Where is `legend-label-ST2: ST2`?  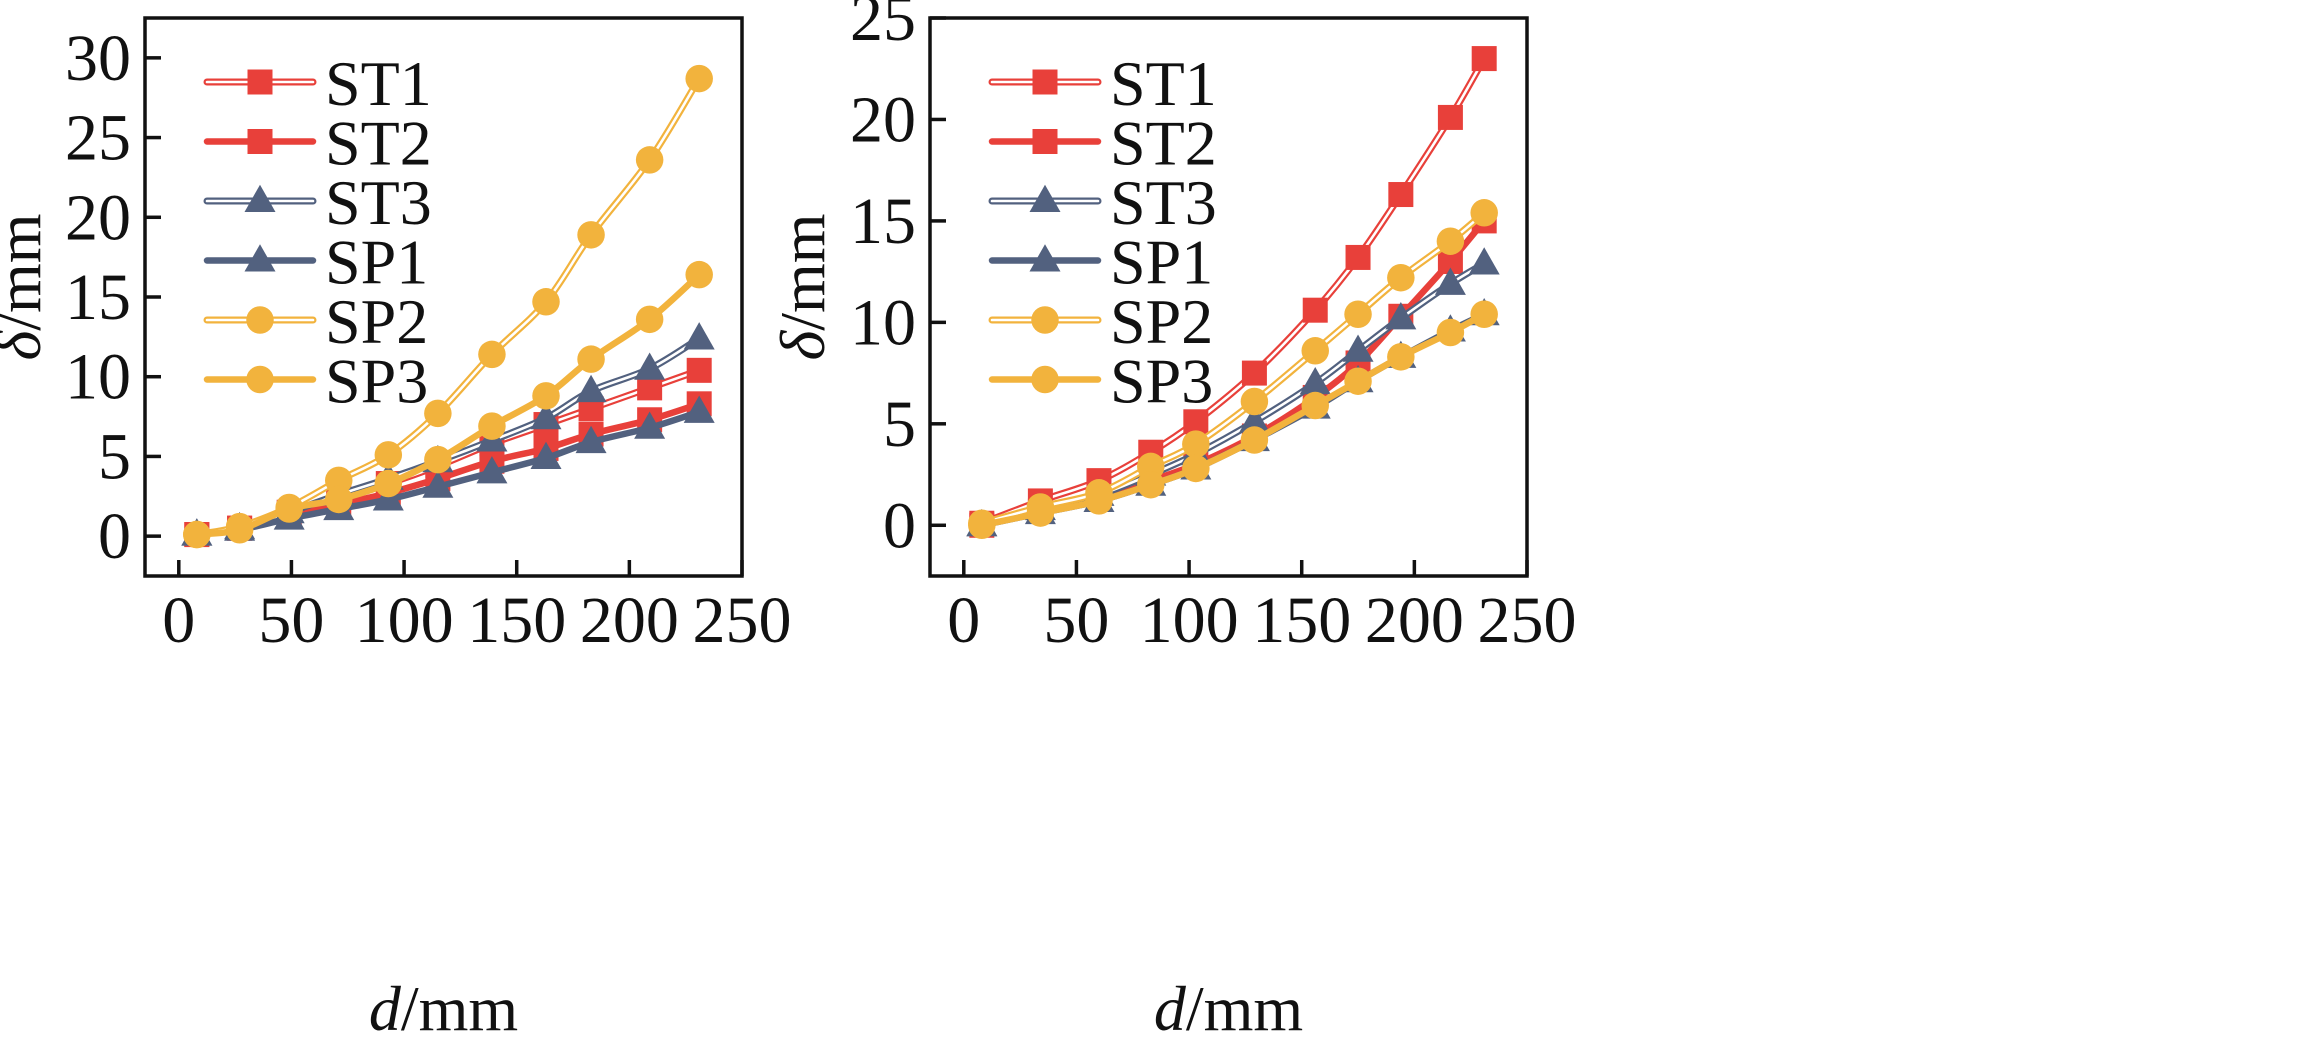 legend-label-ST2: ST2 is located at coordinates (378, 143).